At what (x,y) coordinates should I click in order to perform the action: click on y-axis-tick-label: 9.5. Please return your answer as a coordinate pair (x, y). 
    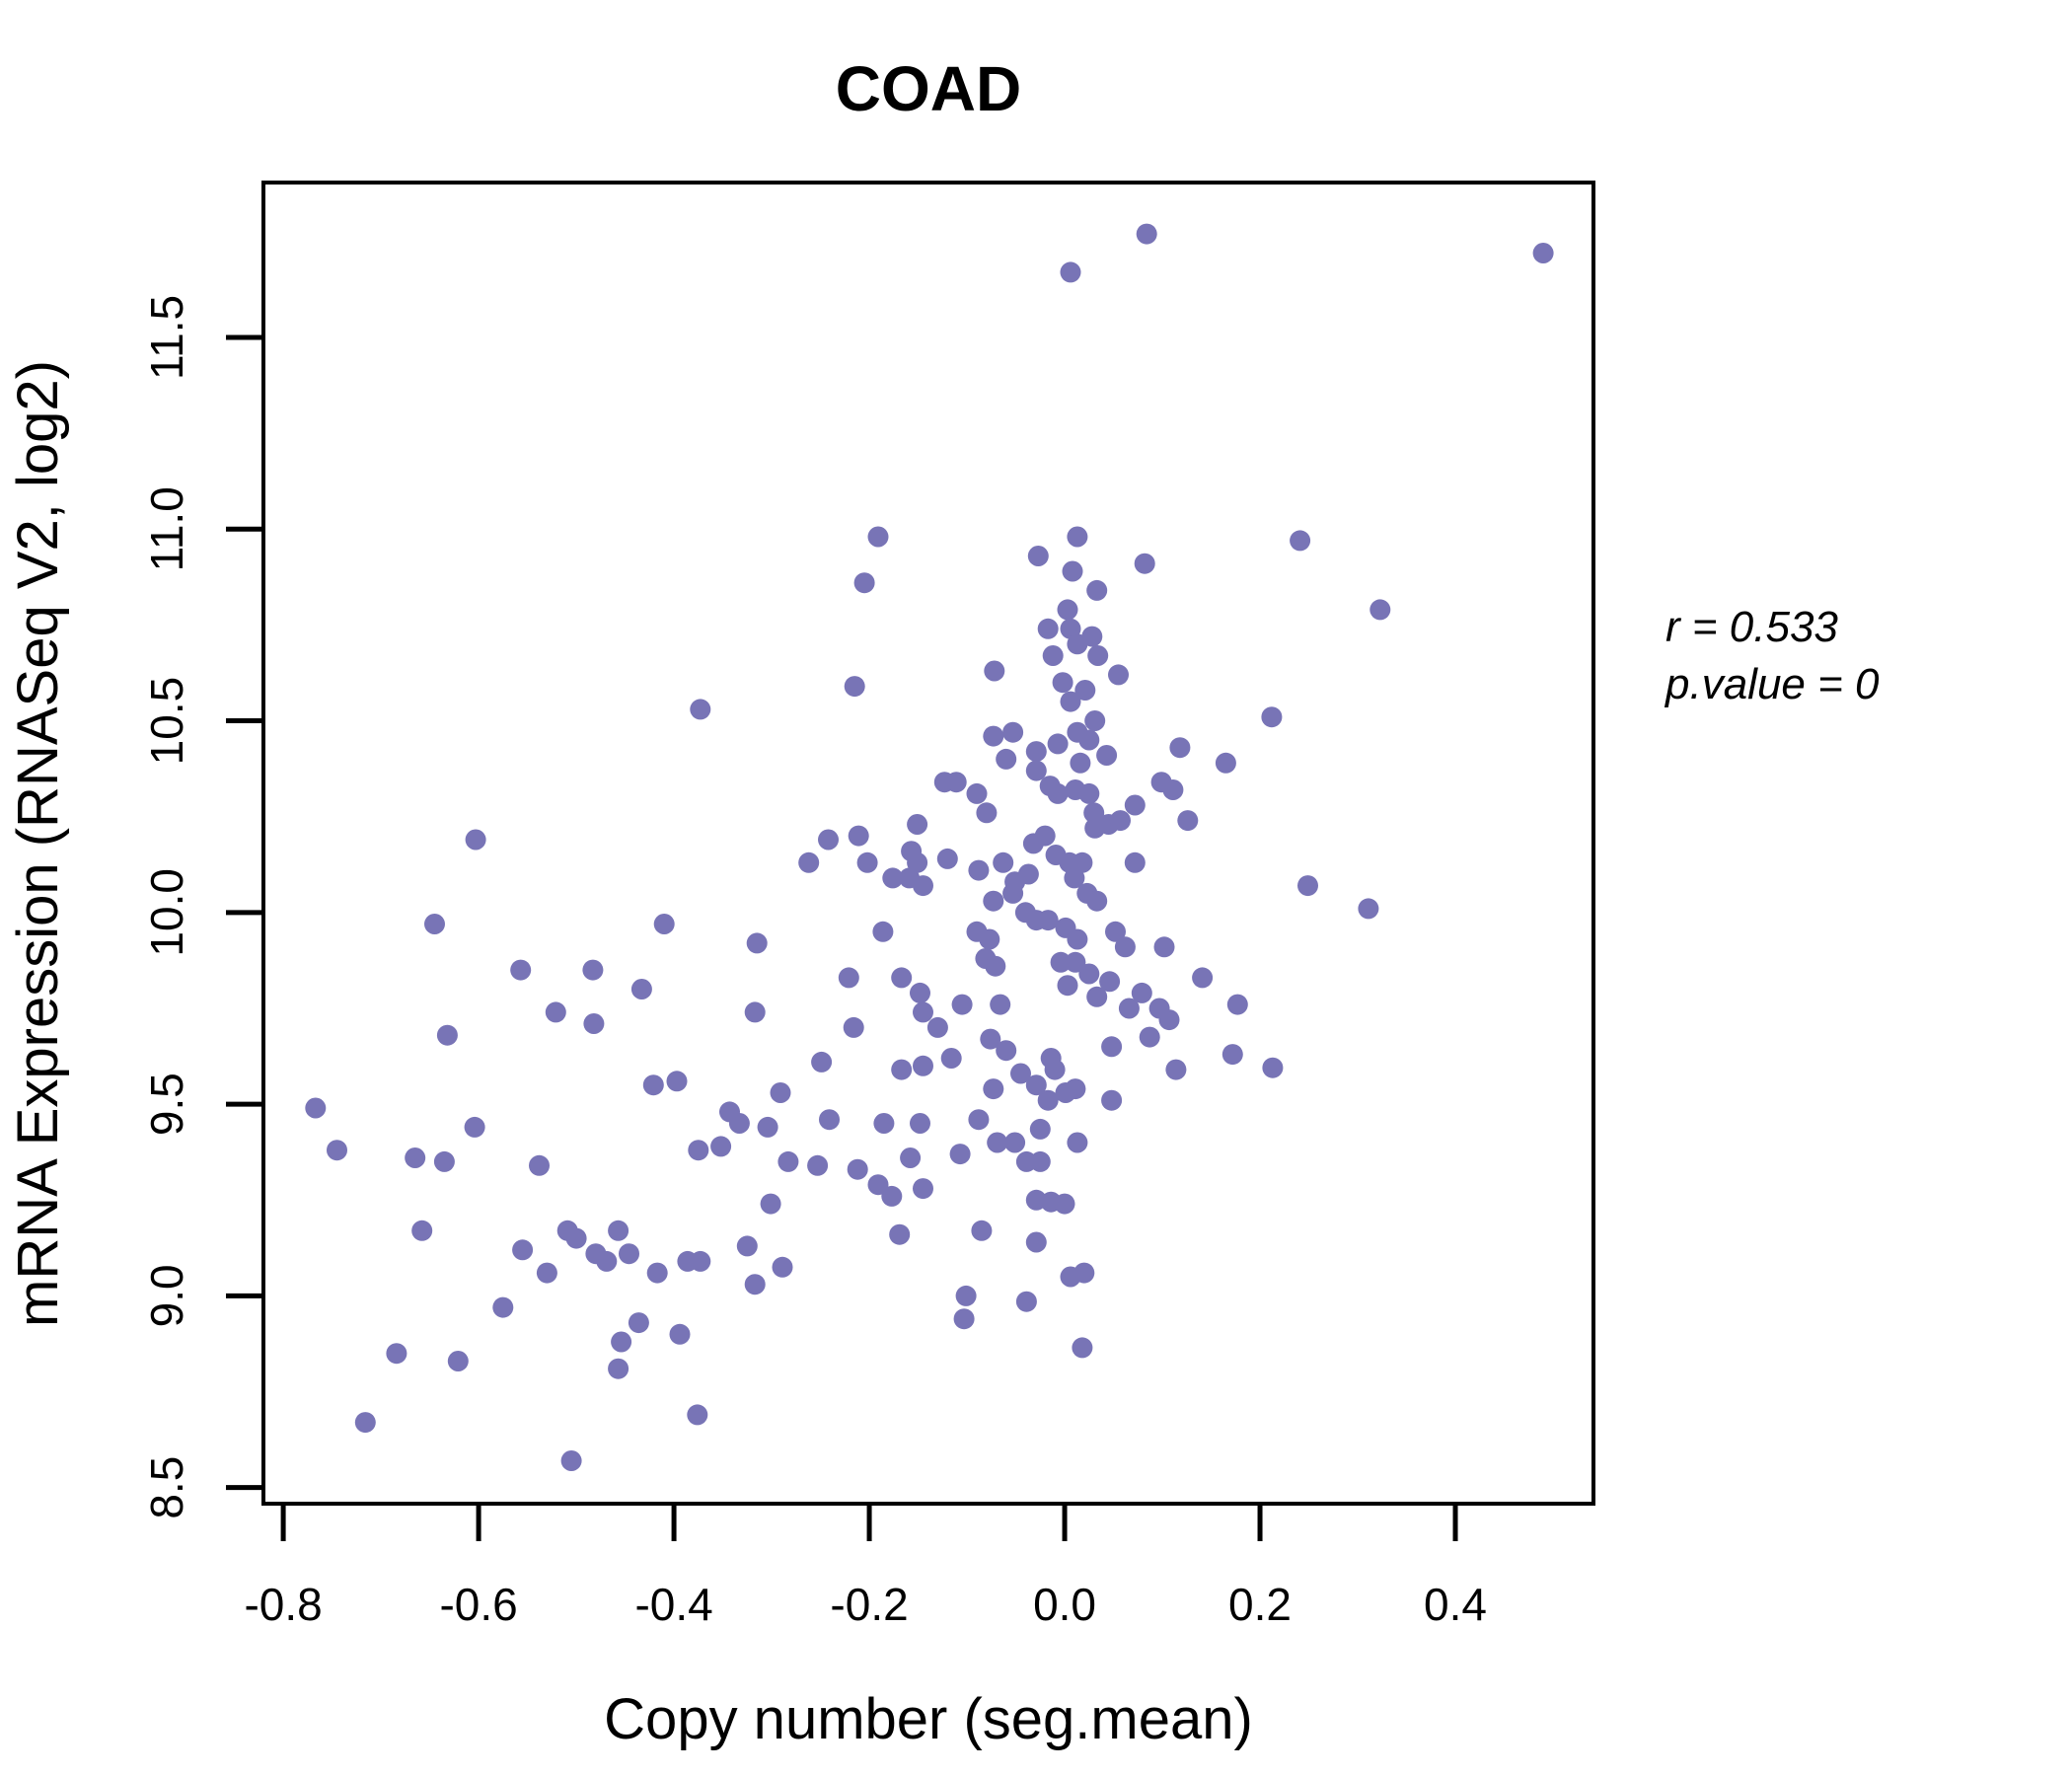
    Looking at the image, I should click on (166, 1105).